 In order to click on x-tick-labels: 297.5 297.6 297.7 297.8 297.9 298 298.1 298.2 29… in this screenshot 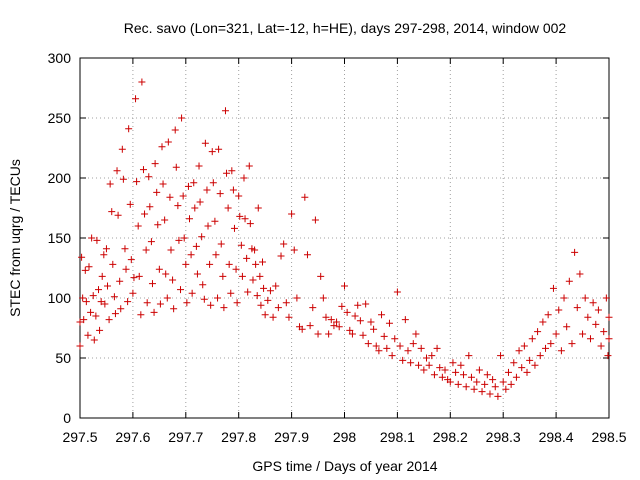, I will do `click(344, 437)`.